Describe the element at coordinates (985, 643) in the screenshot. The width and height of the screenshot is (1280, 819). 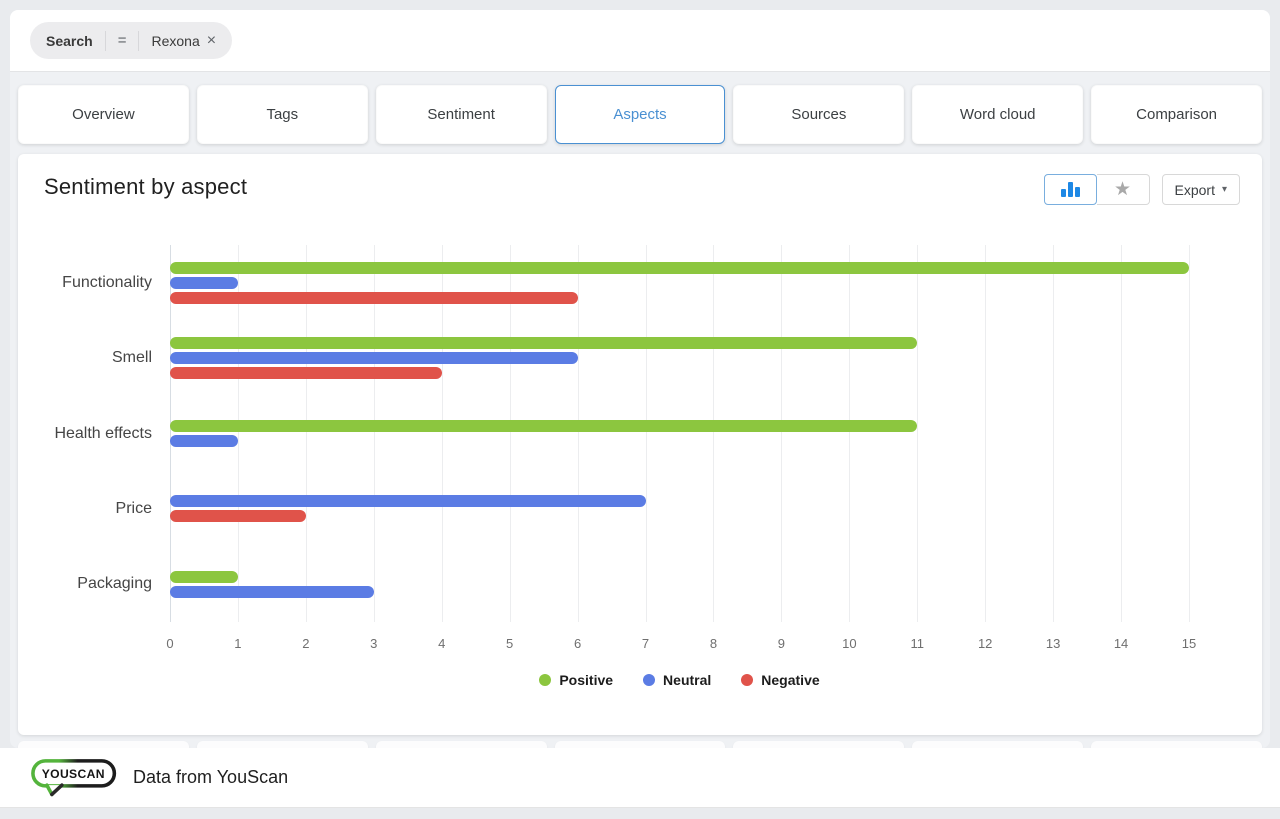
I see `x-tick-label: 12` at that location.